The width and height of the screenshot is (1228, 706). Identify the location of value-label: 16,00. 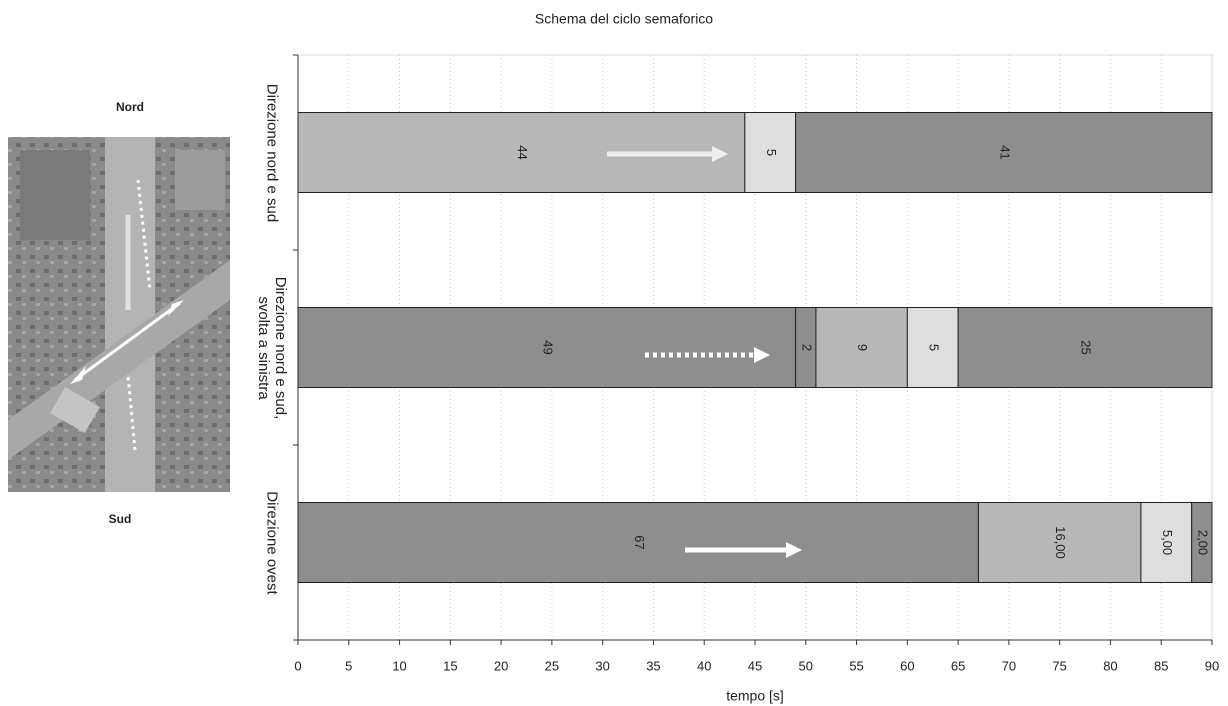
(1060, 542).